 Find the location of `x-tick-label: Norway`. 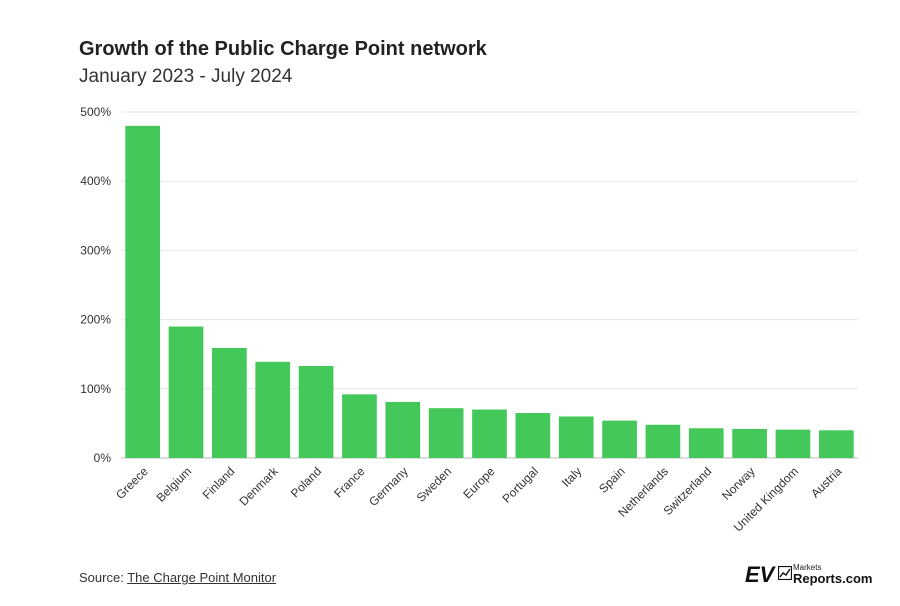

x-tick-label: Norway is located at coordinates (738, 483).